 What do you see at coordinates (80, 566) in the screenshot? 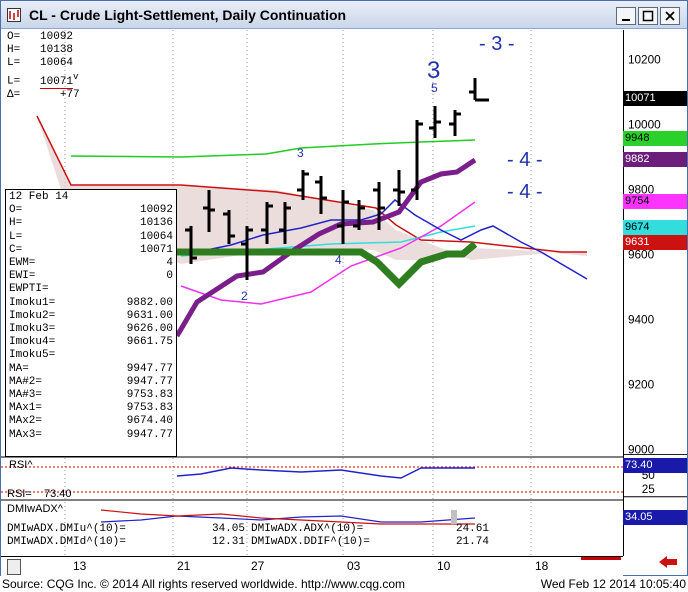
I see `date-label-13: 13` at bounding box center [80, 566].